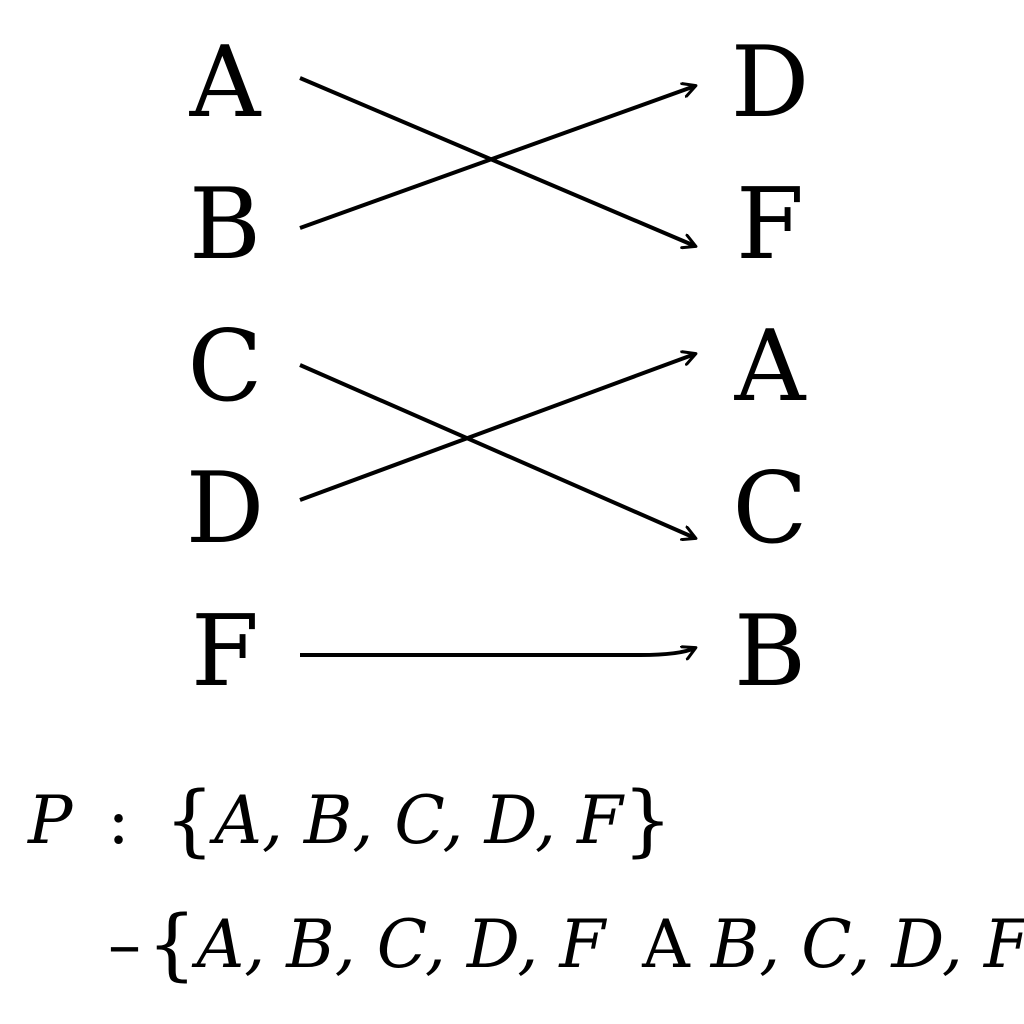 The height and width of the screenshot is (1024, 1024). I want to click on arrow-a-to-f, so click(497, 161).